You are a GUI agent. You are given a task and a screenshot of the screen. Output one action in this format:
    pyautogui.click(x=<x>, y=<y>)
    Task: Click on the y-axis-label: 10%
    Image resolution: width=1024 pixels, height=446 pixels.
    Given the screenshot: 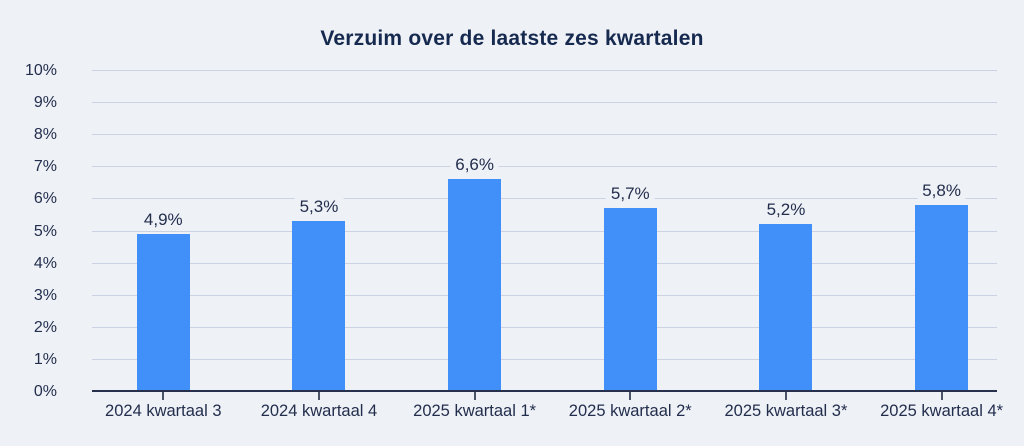 What is the action you would take?
    pyautogui.click(x=40, y=70)
    